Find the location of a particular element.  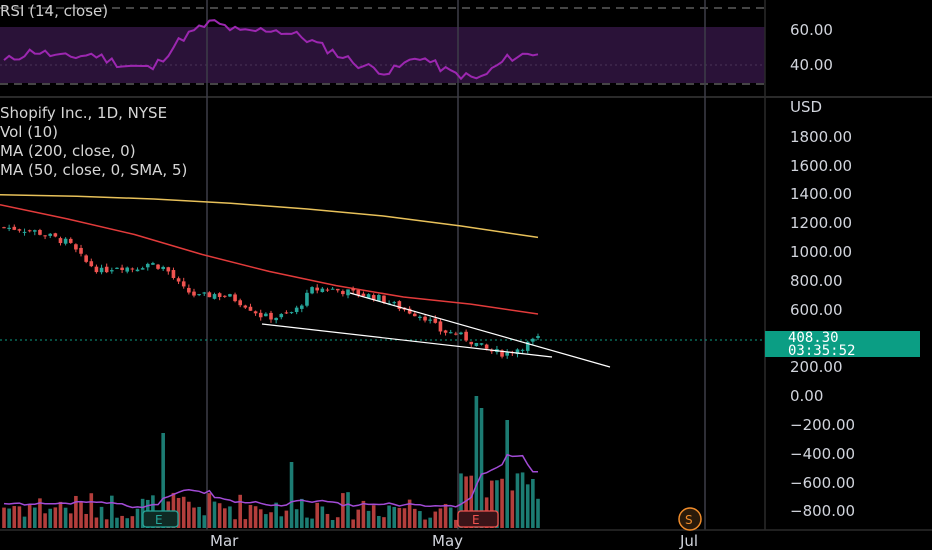

volume-bars is located at coordinates (271, 462).